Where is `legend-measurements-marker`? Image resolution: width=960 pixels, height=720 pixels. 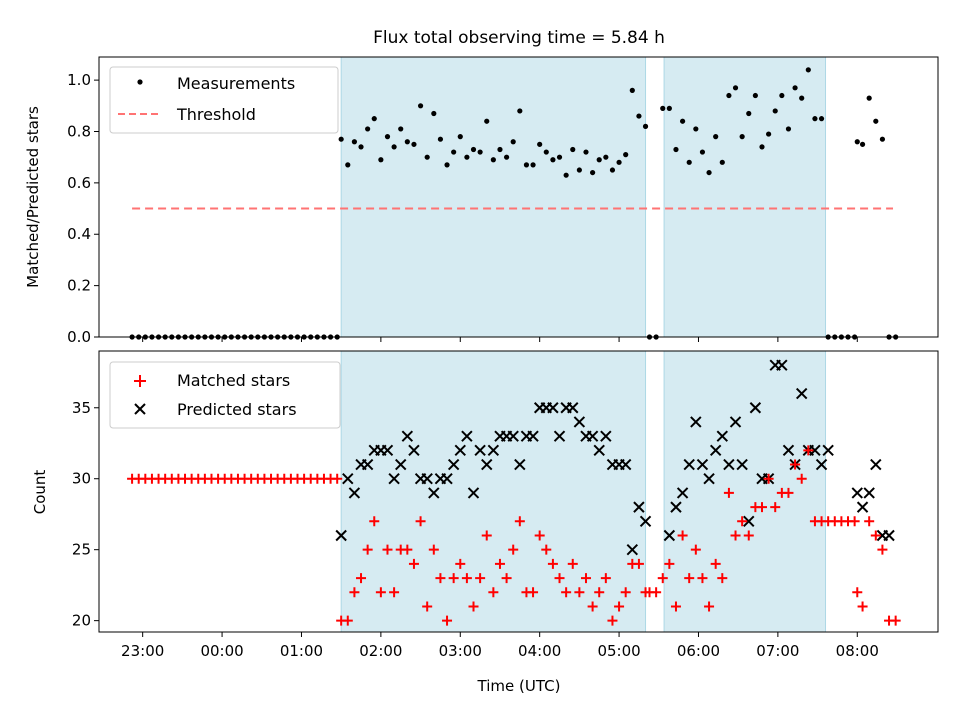
legend-measurements-marker is located at coordinates (140, 82).